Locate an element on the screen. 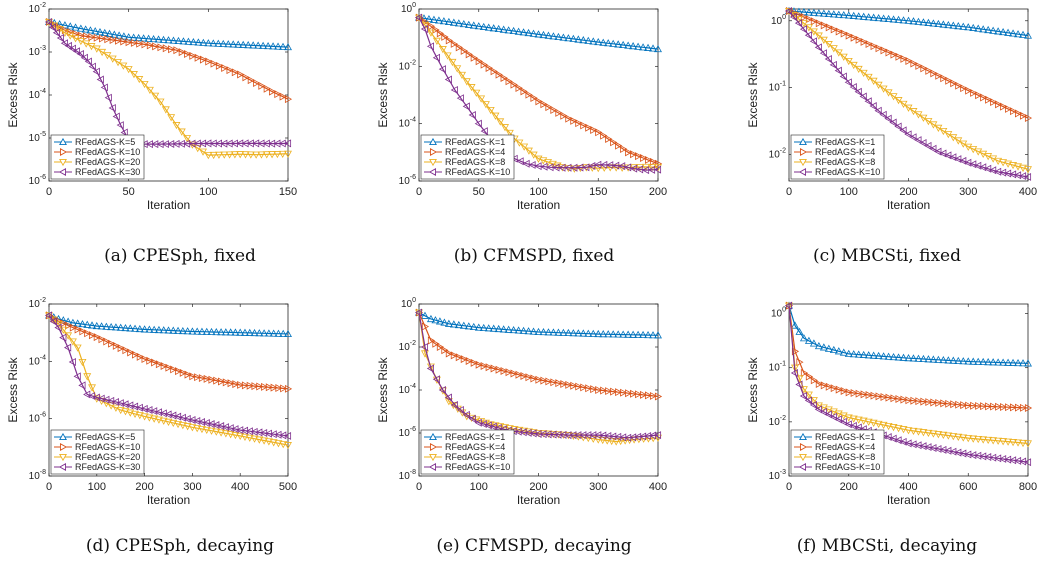 The width and height of the screenshot is (1037, 562). caption-a: (a) CPESph, fixed is located at coordinates (180, 256).